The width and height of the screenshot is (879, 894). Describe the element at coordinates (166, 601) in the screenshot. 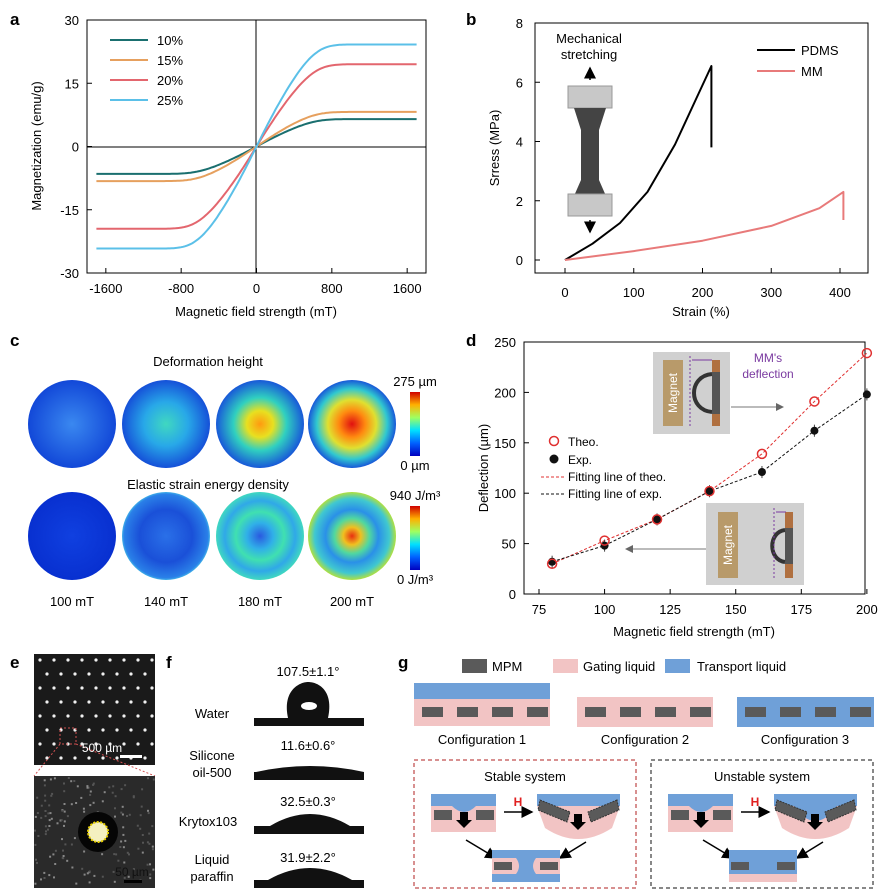

I see `field-label-140: 140 mT` at that location.